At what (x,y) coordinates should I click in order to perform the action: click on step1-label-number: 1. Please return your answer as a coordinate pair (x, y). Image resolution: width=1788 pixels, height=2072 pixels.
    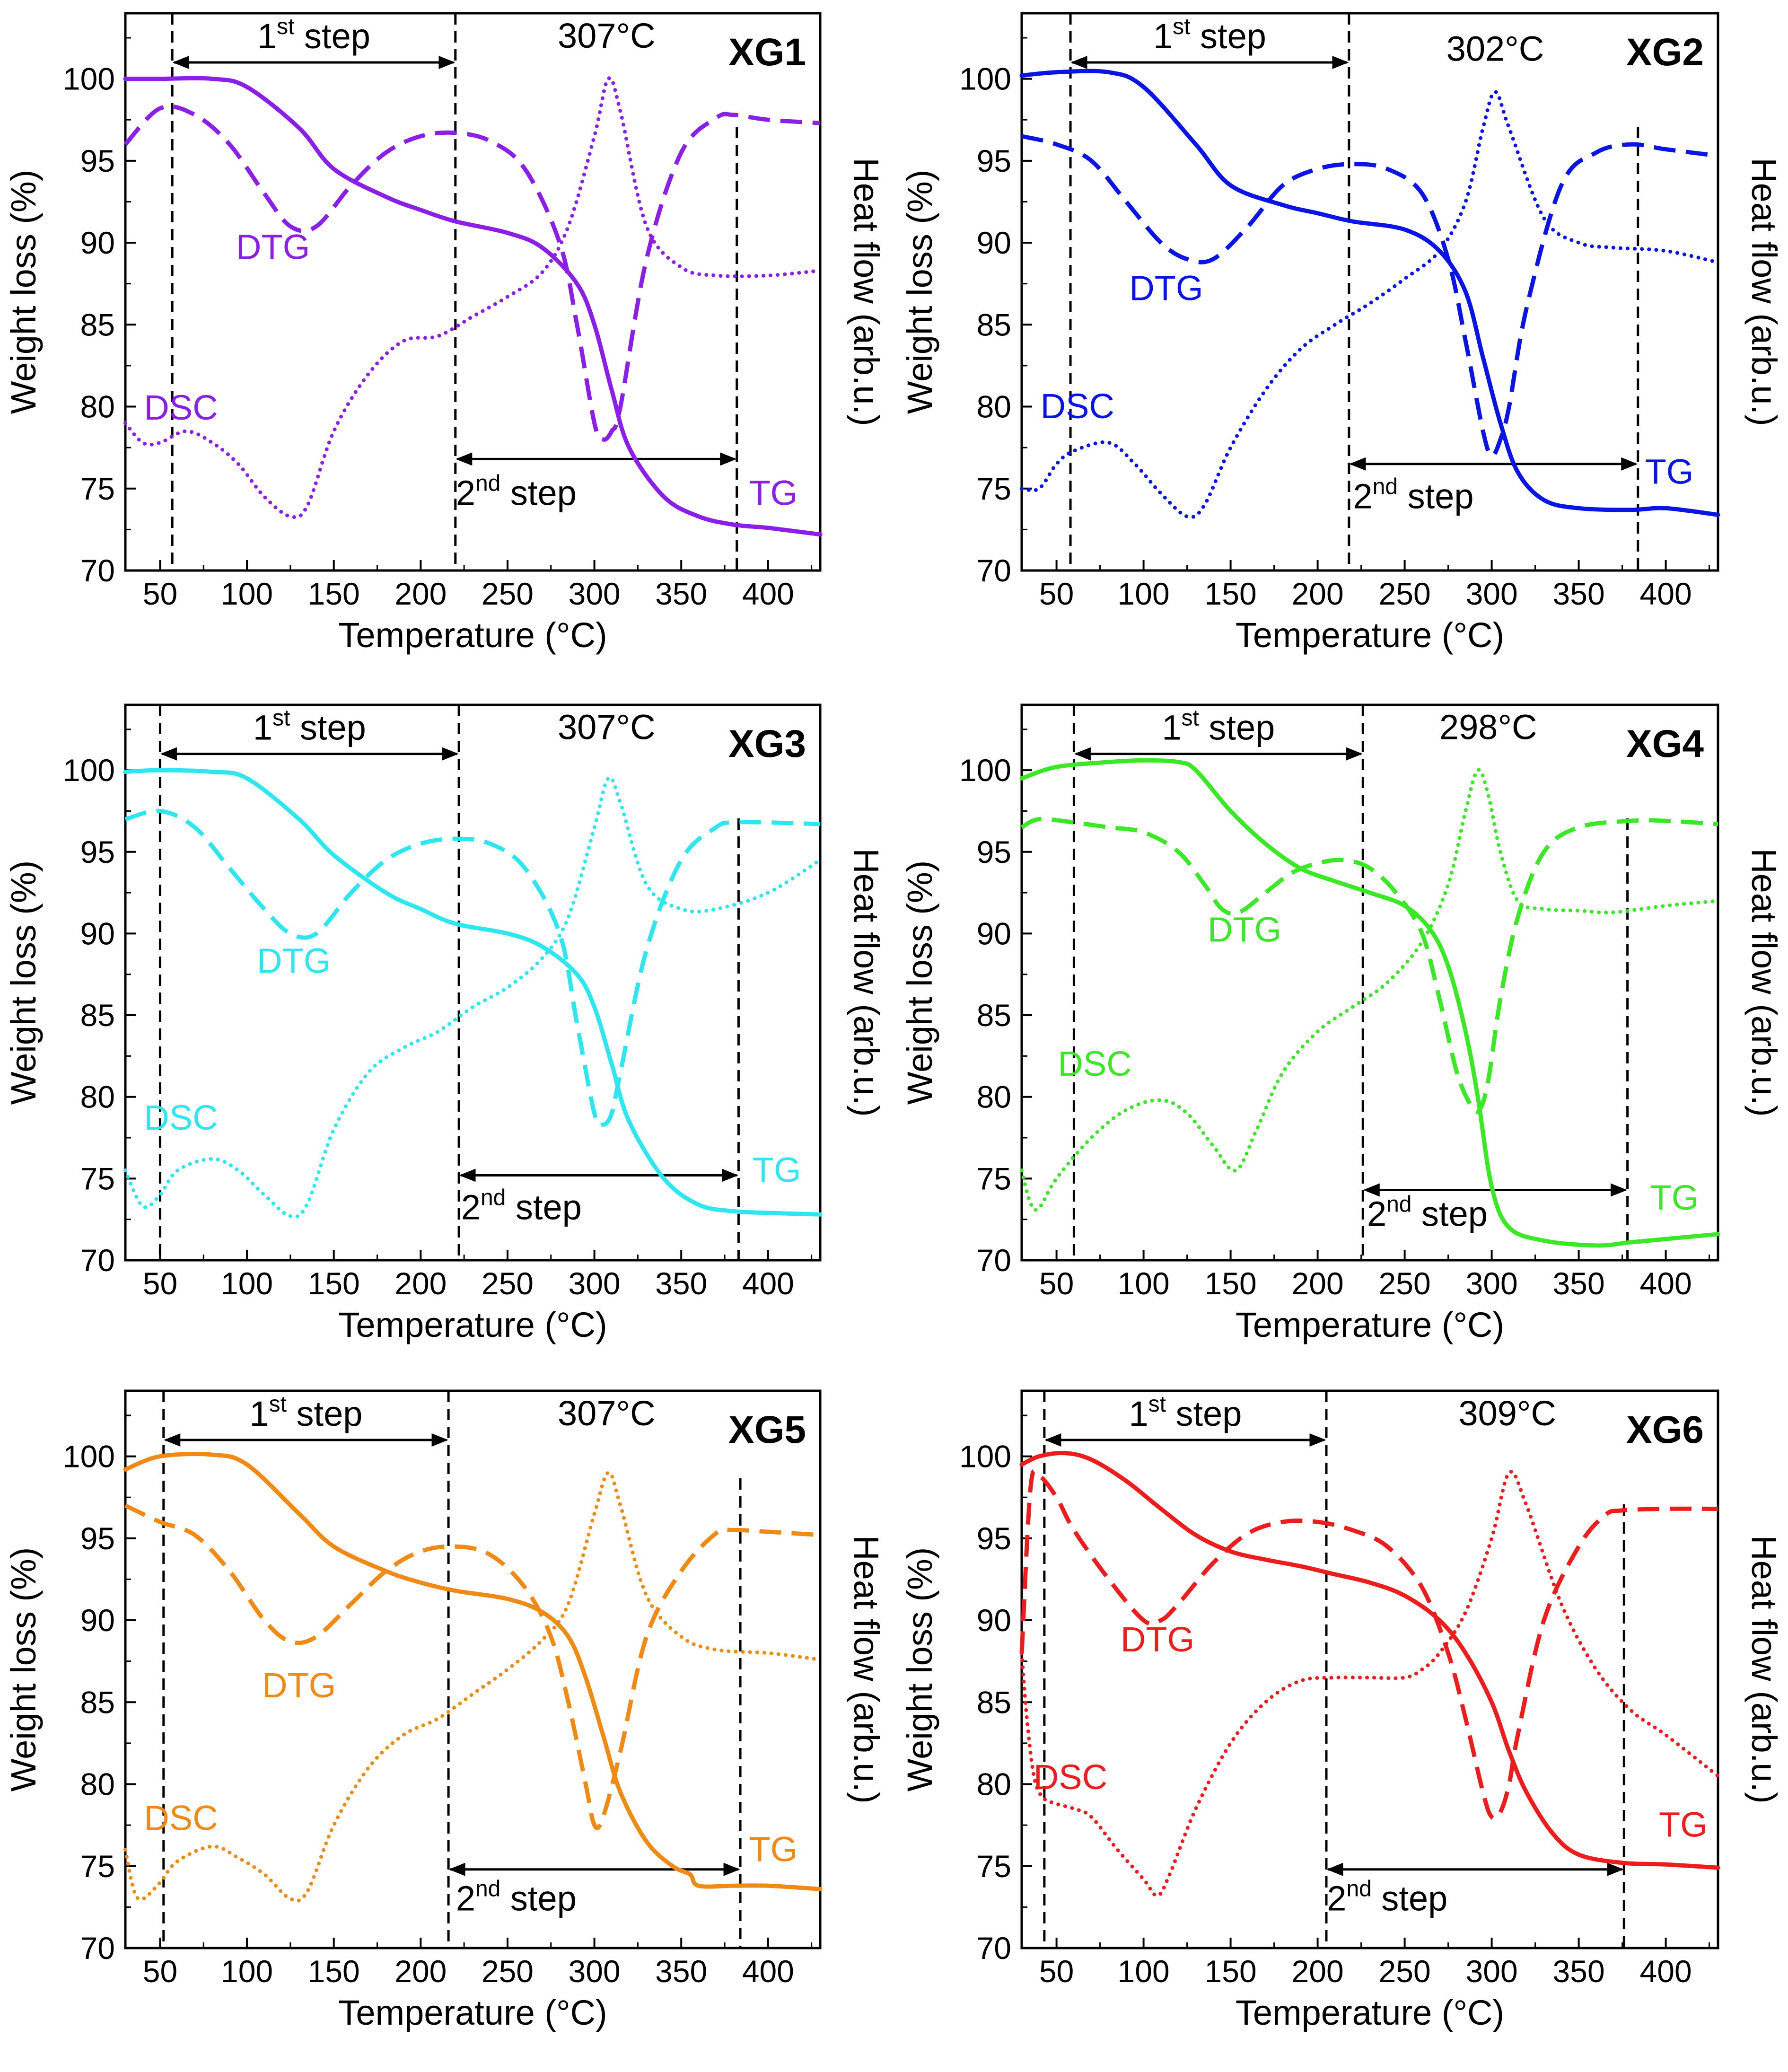
    Looking at the image, I should click on (1163, 36).